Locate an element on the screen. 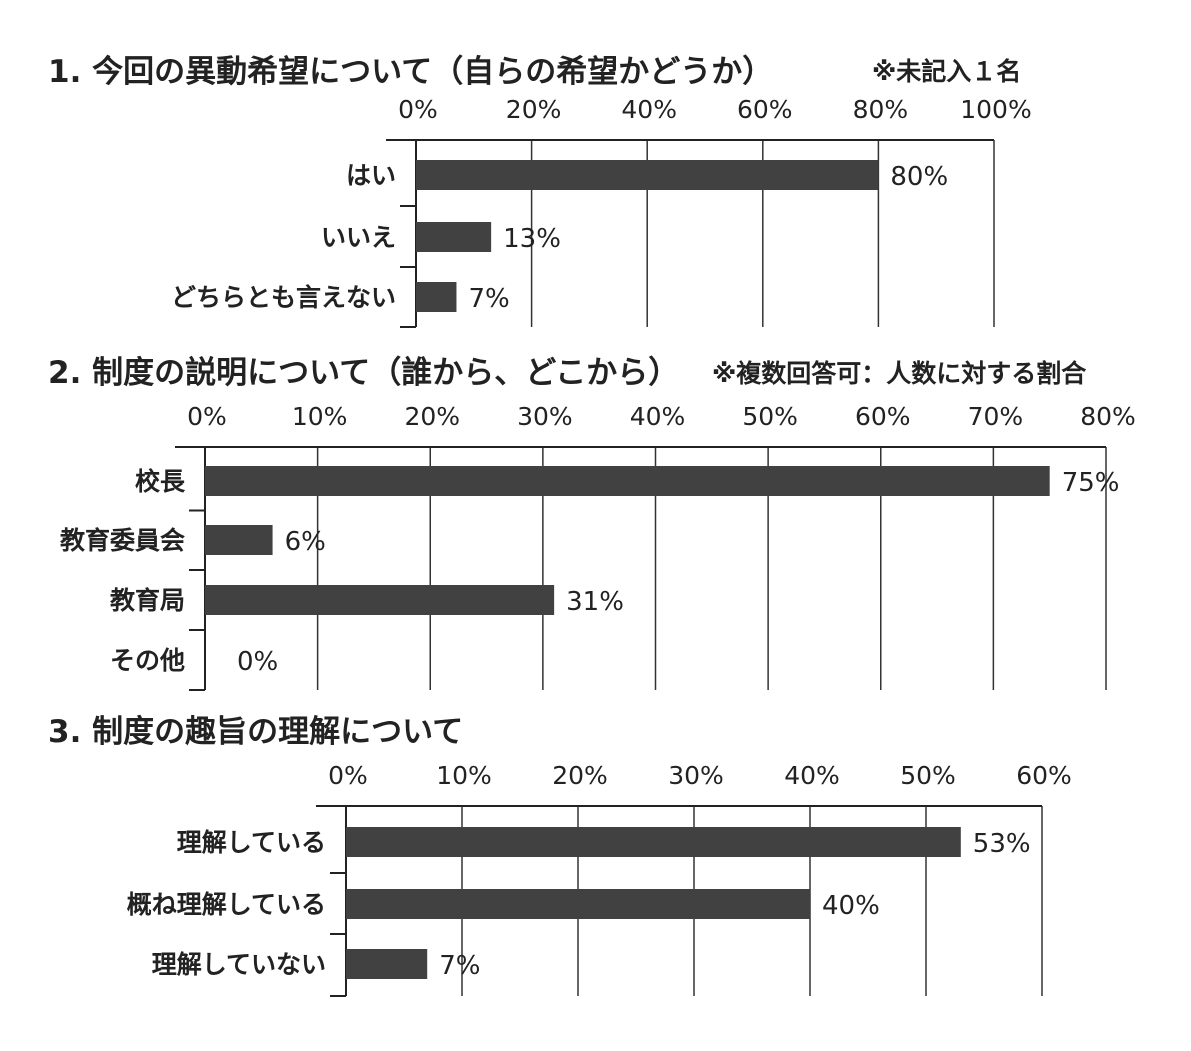  chart-2-tick-label: 50% is located at coordinates (770, 416).